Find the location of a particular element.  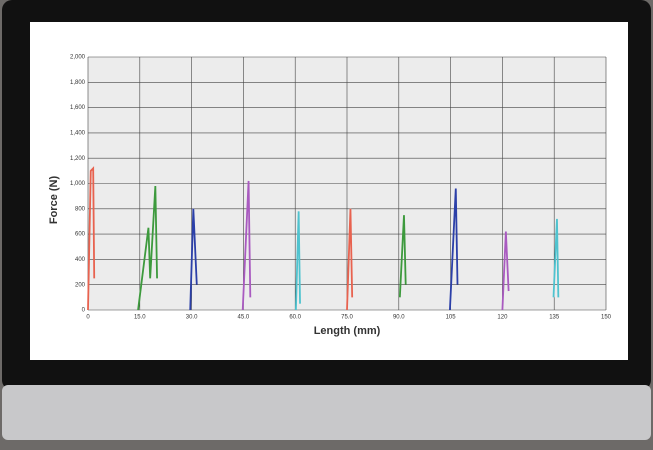

y-tick-label: 400 is located at coordinates (80, 260).